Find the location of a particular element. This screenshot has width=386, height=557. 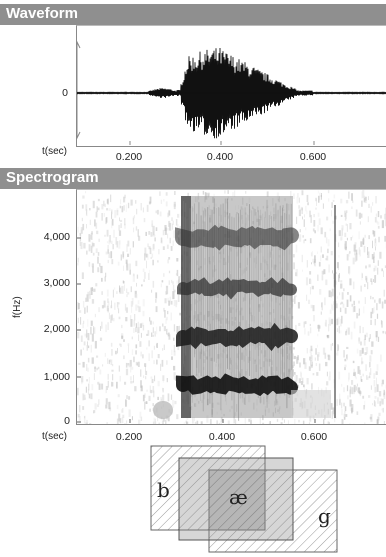

spectrogram-y-tick: 1,000 is located at coordinates (56, 377).